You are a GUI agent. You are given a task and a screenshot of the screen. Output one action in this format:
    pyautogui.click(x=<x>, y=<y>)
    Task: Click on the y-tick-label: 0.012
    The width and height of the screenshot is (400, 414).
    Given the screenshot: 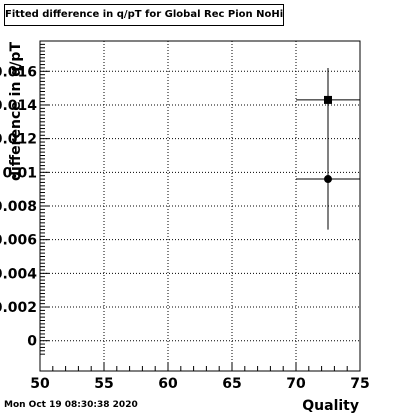 What is the action you would take?
    pyautogui.click(x=18, y=140)
    